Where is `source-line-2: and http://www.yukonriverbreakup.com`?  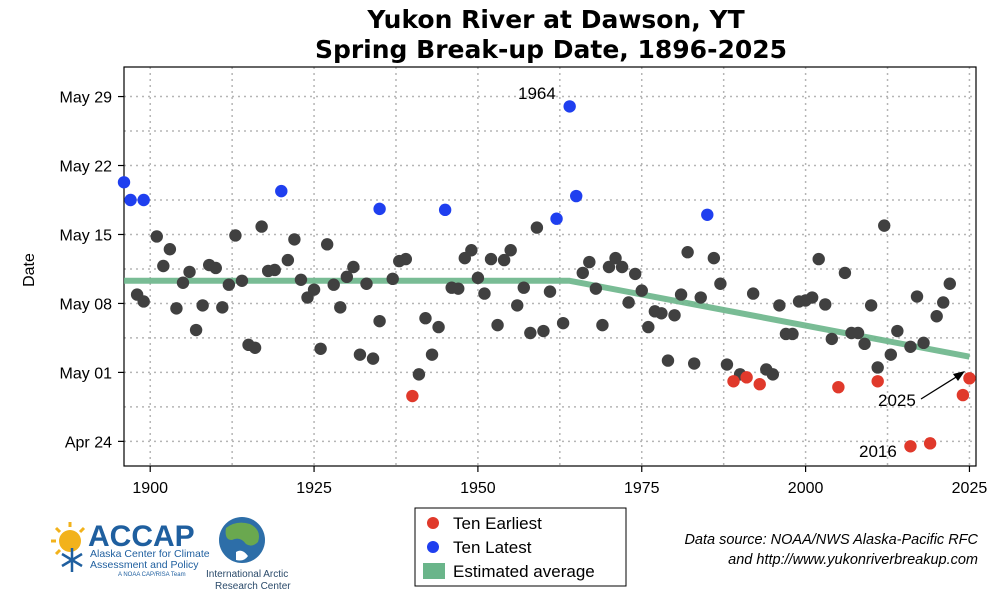 source-line-2: and http://www.yukonriverbreakup.com is located at coordinates (853, 560).